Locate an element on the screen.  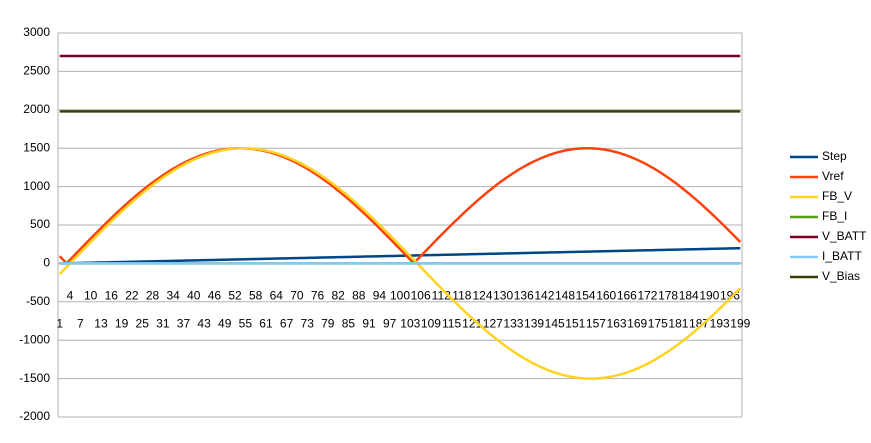
x-tick-label: 73 is located at coordinates (308, 324).